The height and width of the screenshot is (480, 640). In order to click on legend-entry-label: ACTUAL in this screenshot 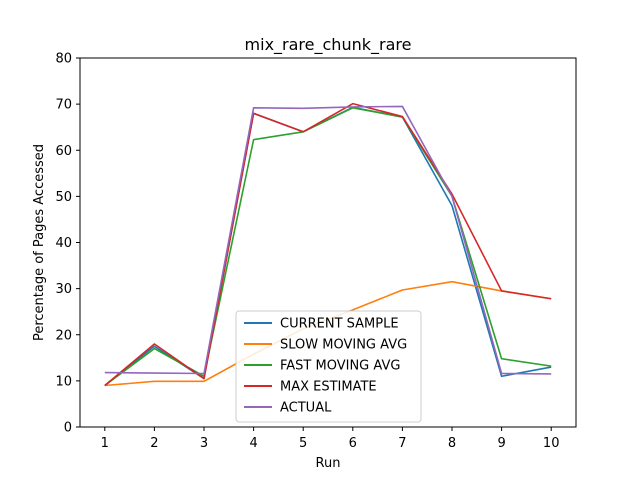, I will do `click(306, 408)`.